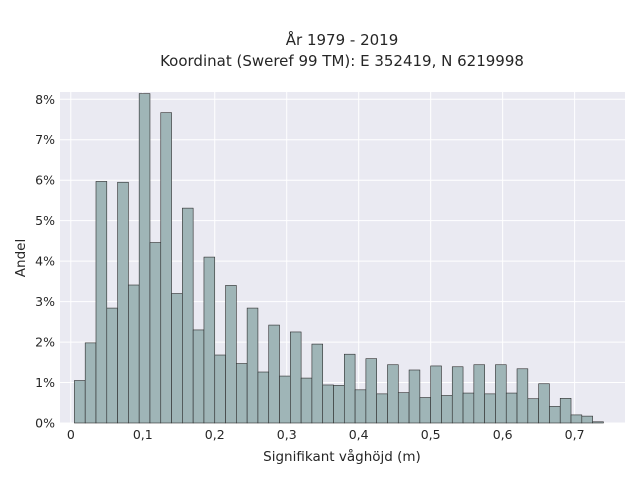 The image size is (640, 480). Describe the element at coordinates (45, 301) in the screenshot. I see `y-tick-label: 3%` at that location.